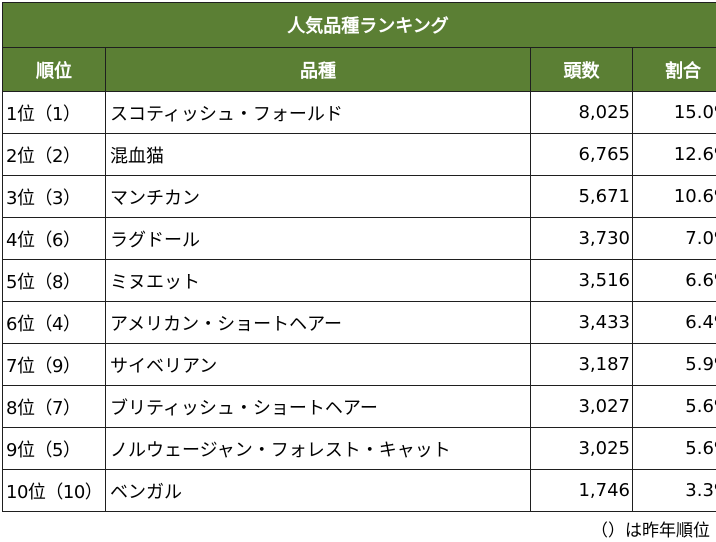  What do you see at coordinates (581, 364) in the screenshot?
I see `count-cell: 3,187` at bounding box center [581, 364].